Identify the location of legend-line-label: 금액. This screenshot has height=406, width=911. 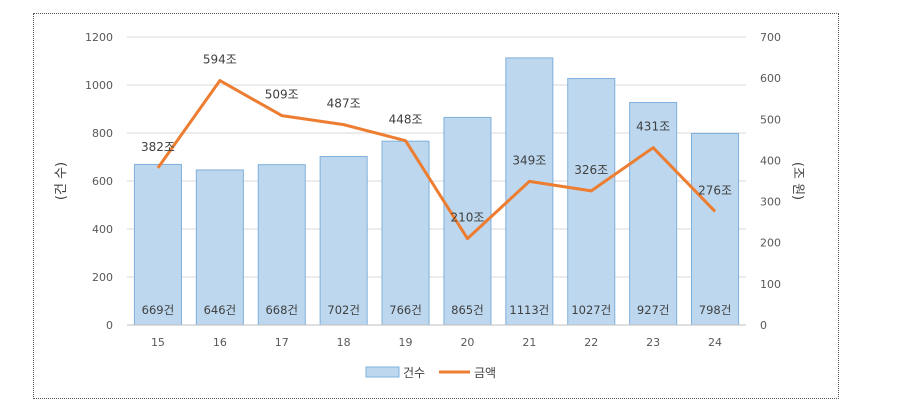
(485, 373).